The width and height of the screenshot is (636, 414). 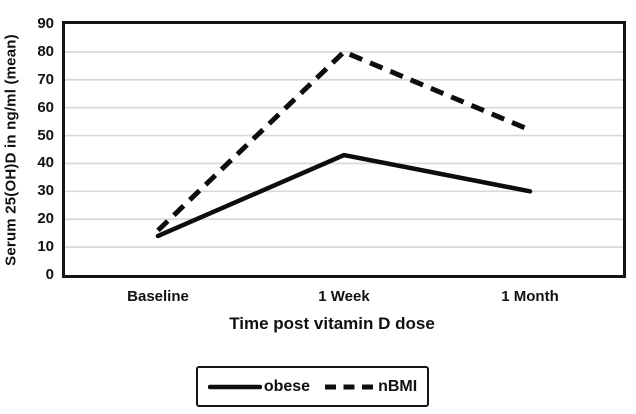 I want to click on legend: obese nBMI, so click(x=312, y=386).